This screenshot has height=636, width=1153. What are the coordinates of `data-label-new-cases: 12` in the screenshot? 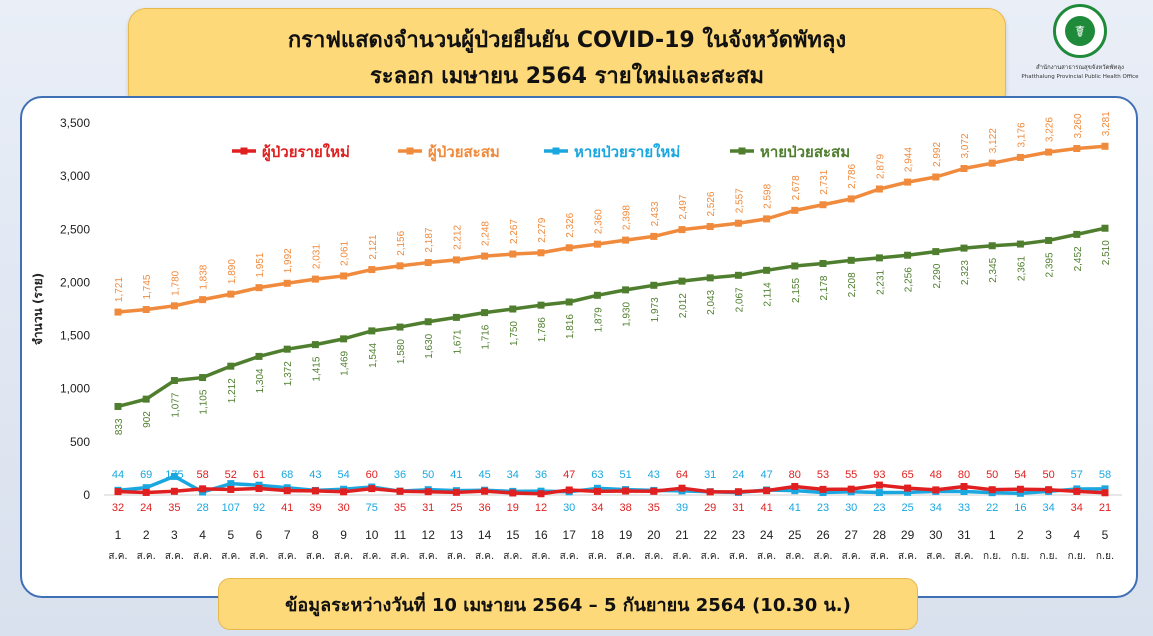 It's located at (541, 508).